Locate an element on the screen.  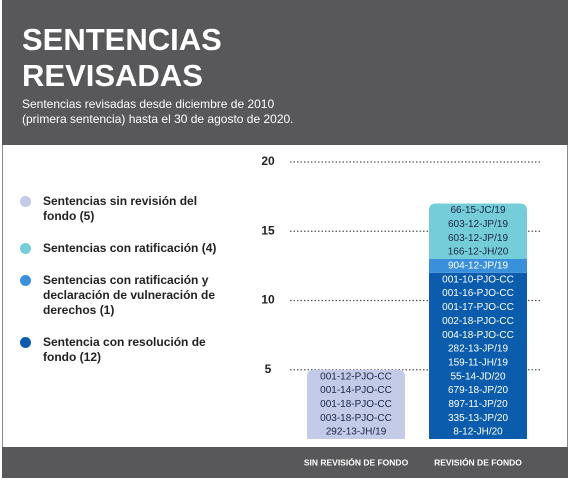
case-label: 001-10-PJO-CC is located at coordinates (478, 279).